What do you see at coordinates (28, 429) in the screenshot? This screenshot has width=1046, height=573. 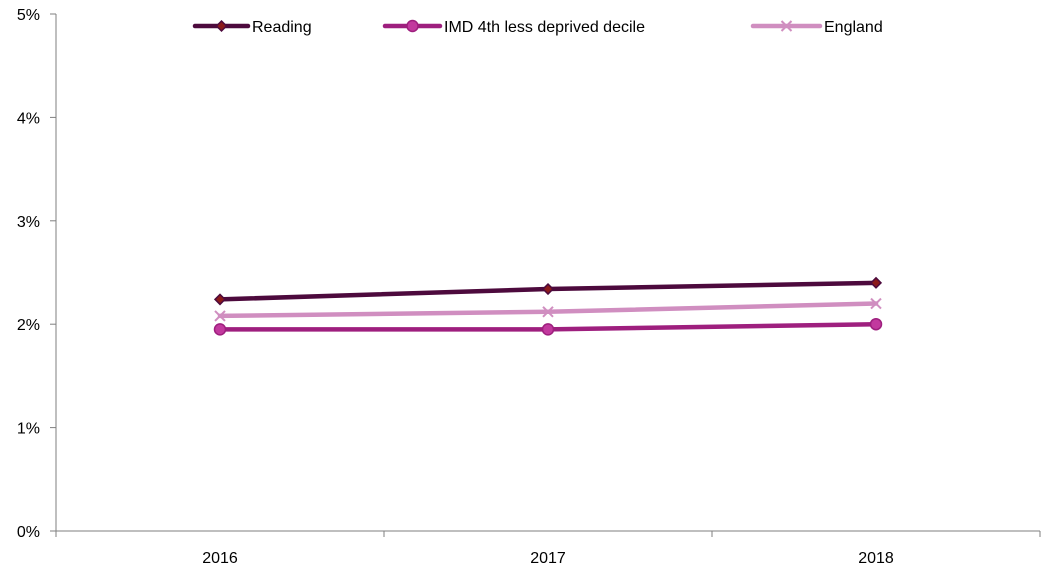 I see `y-tick-label: 1%` at bounding box center [28, 429].